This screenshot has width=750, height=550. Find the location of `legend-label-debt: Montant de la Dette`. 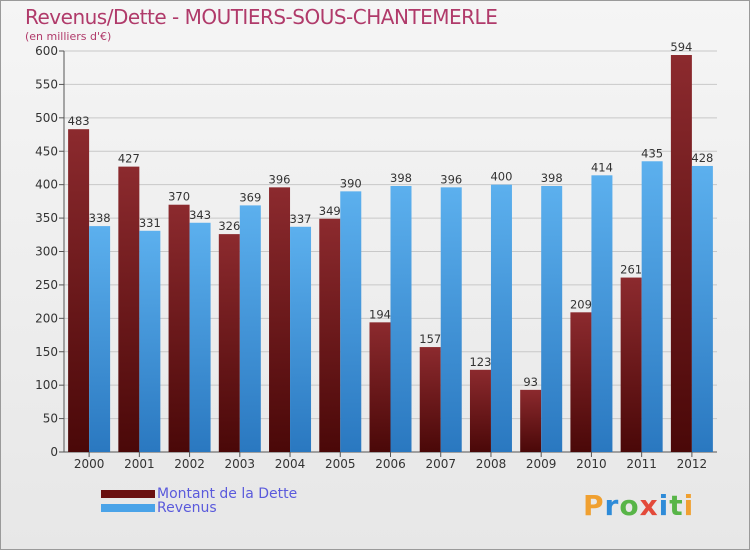

legend-label-debt: Montant de la Dette is located at coordinates (227, 494).